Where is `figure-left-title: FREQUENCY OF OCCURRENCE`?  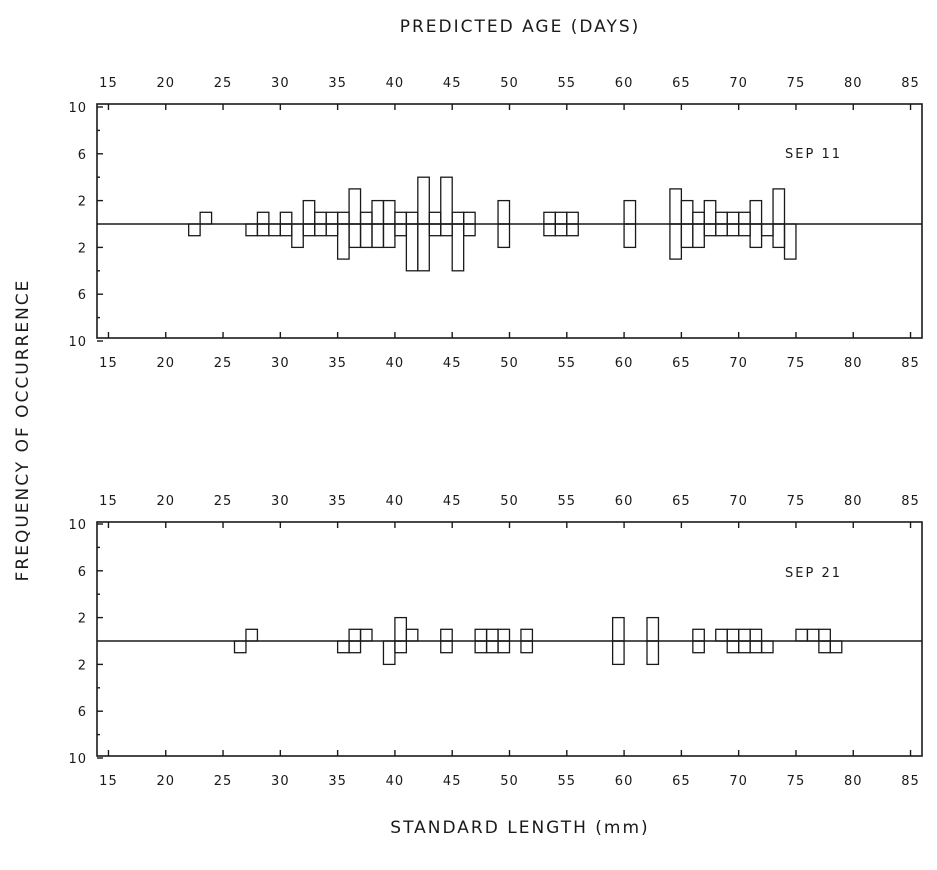
figure-left-title: FREQUENCY OF OCCURRENCE is located at coordinates (23, 430).